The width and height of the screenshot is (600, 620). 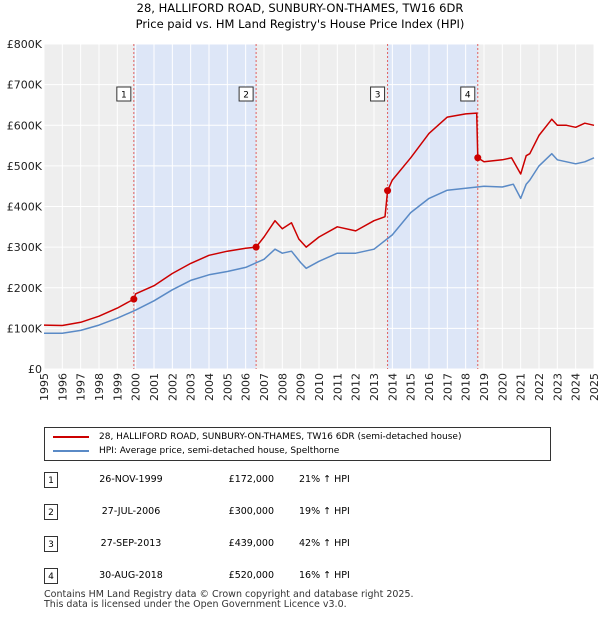 I want to click on x-tick-label: 2016, so click(x=429, y=387).